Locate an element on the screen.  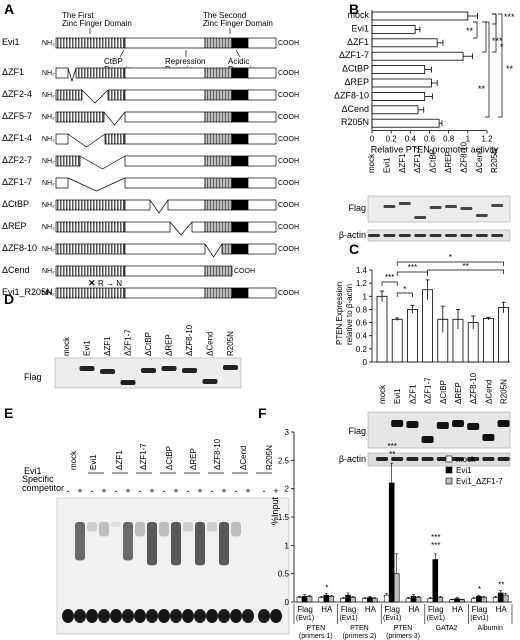
construct-row: ΔZF2-7 NH₂ COOH is located at coordinates (150, 162).